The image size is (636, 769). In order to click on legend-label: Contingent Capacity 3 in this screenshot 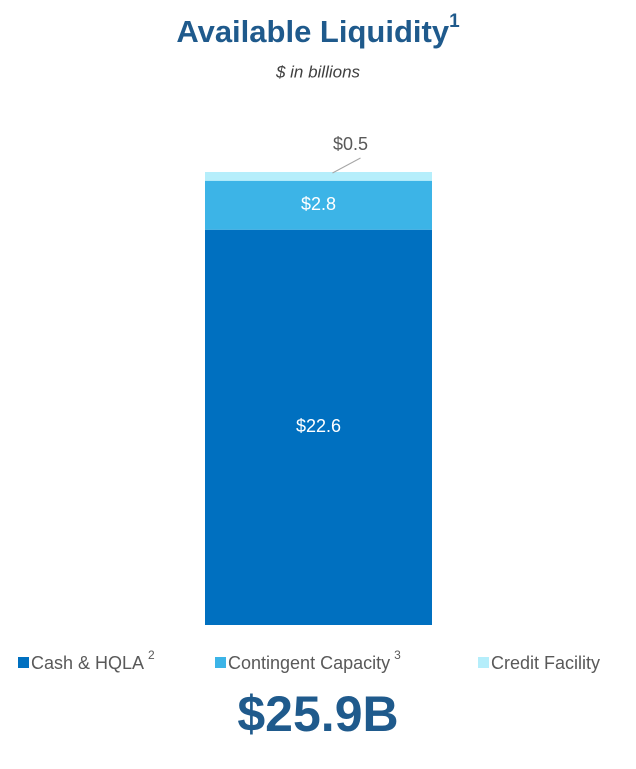, I will do `click(314, 660)`.